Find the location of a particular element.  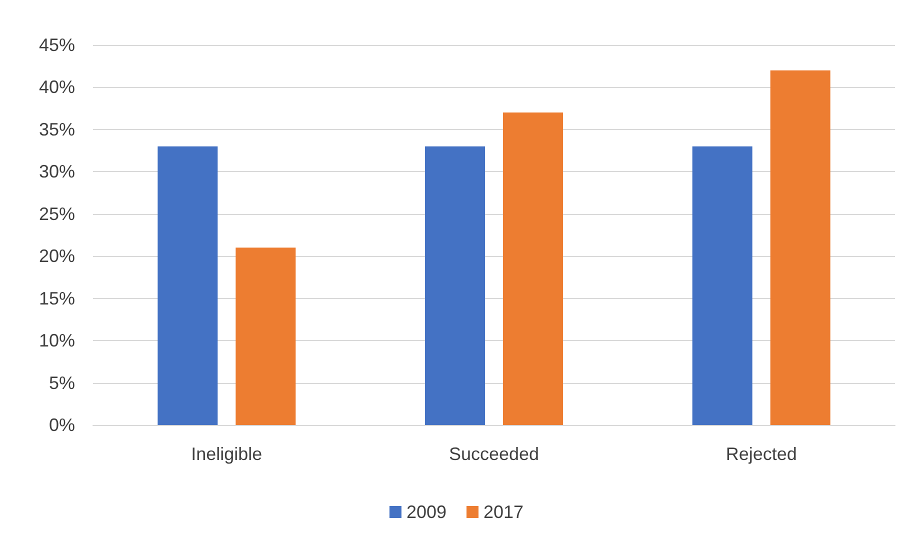

y-tick-label: 5% is located at coordinates (61, 382).